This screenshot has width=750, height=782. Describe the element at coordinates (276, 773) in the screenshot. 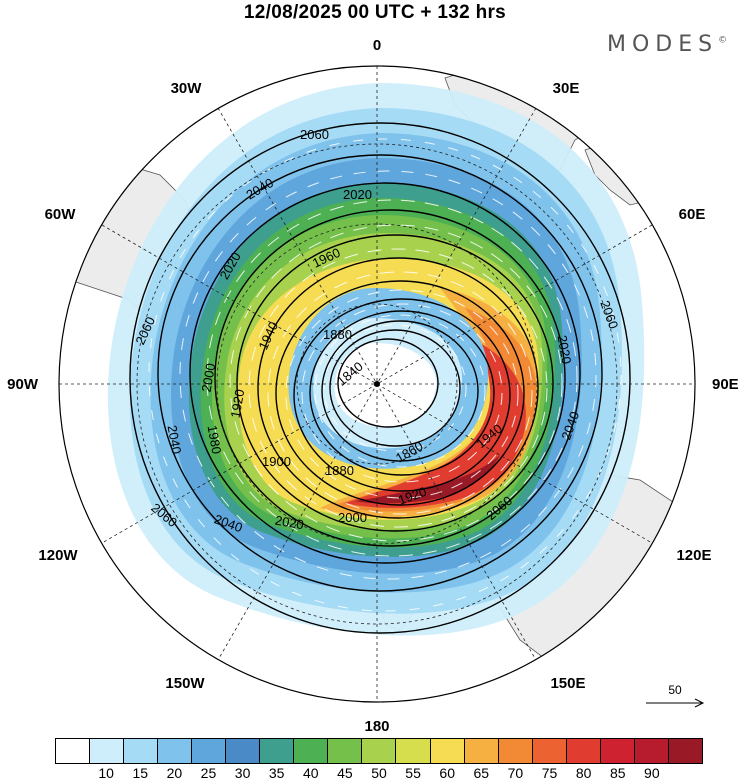

I see `colorbar-tick-label: 35` at that location.